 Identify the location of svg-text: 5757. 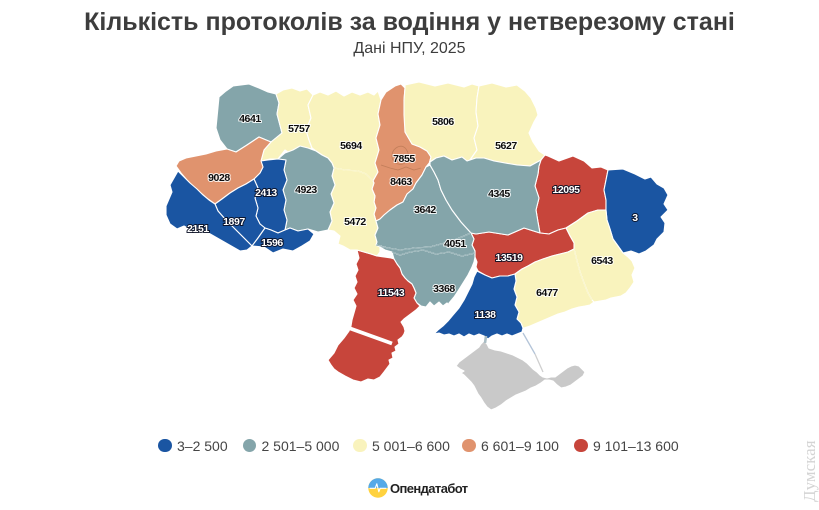
(299, 129).